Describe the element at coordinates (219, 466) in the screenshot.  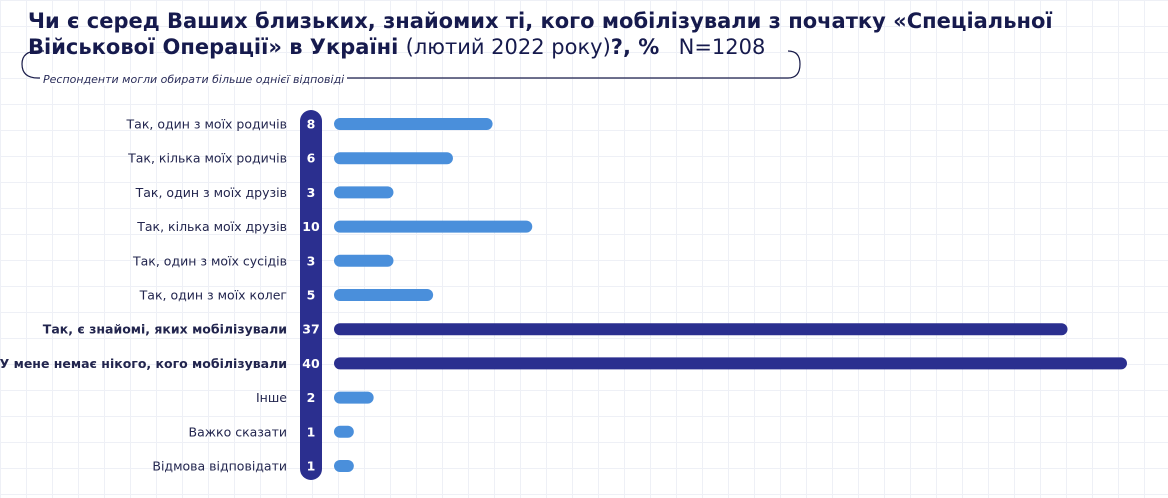
I see `category-label: Відмова відповідати` at that location.